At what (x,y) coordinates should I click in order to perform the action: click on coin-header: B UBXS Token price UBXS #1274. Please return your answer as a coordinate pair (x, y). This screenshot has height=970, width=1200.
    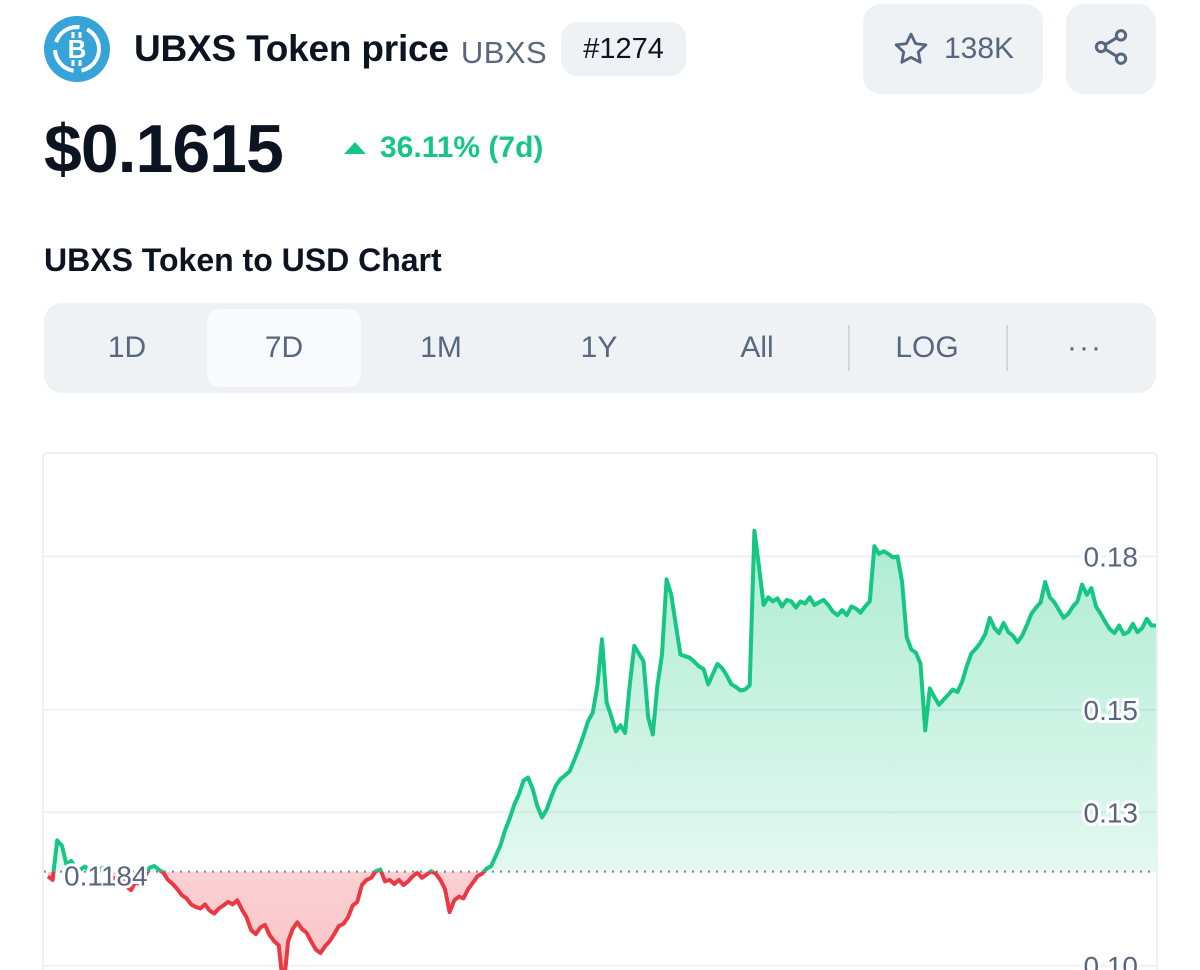
    Looking at the image, I should click on (365, 49).